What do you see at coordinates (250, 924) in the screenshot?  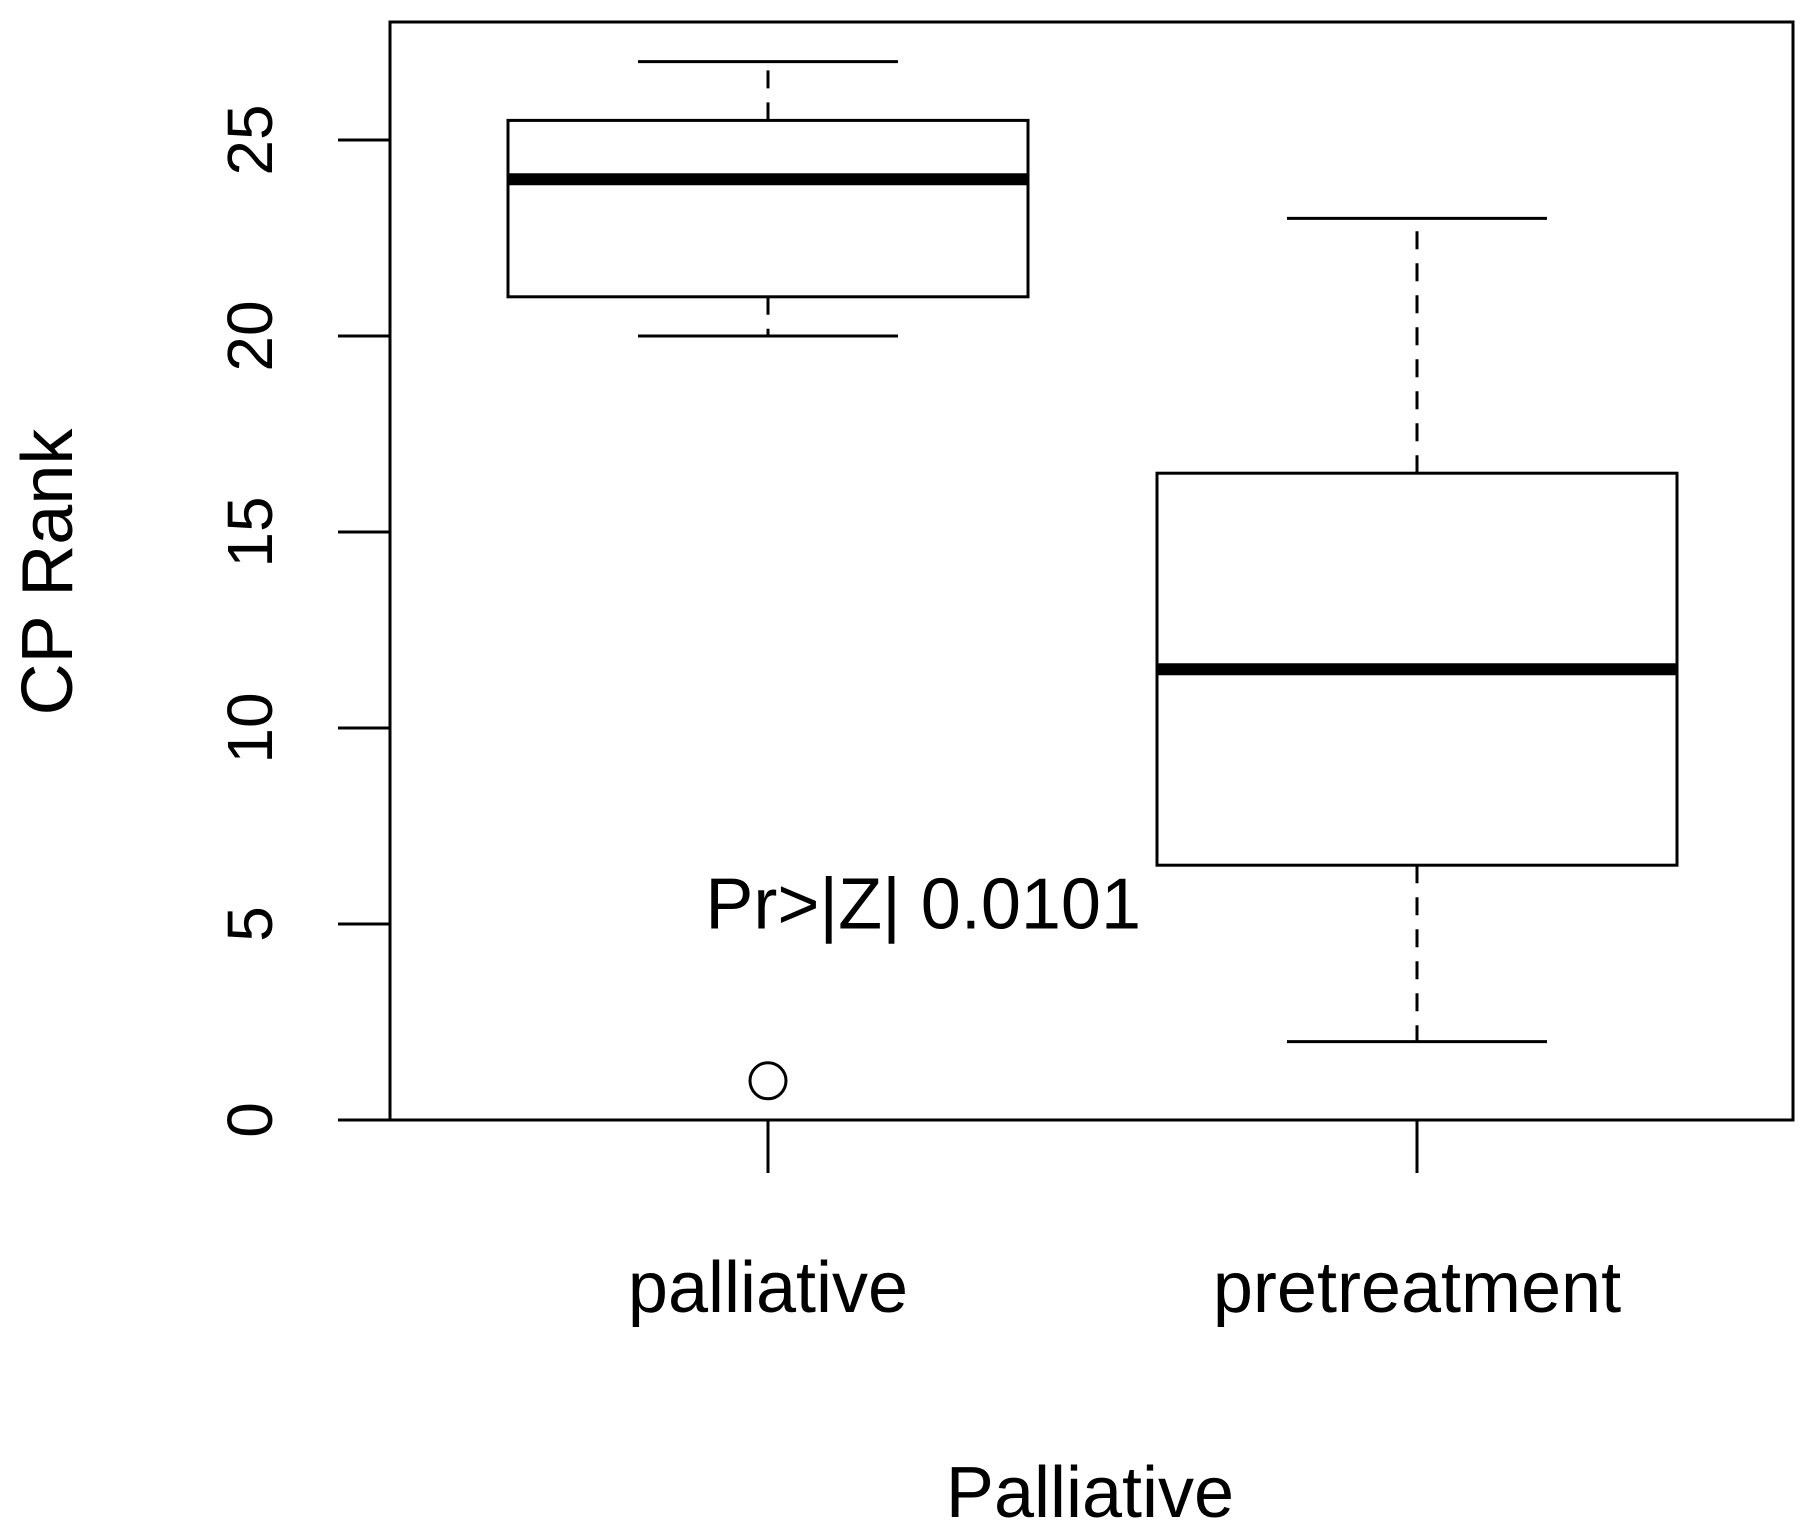 I see `y-tick-label: 5` at bounding box center [250, 924].